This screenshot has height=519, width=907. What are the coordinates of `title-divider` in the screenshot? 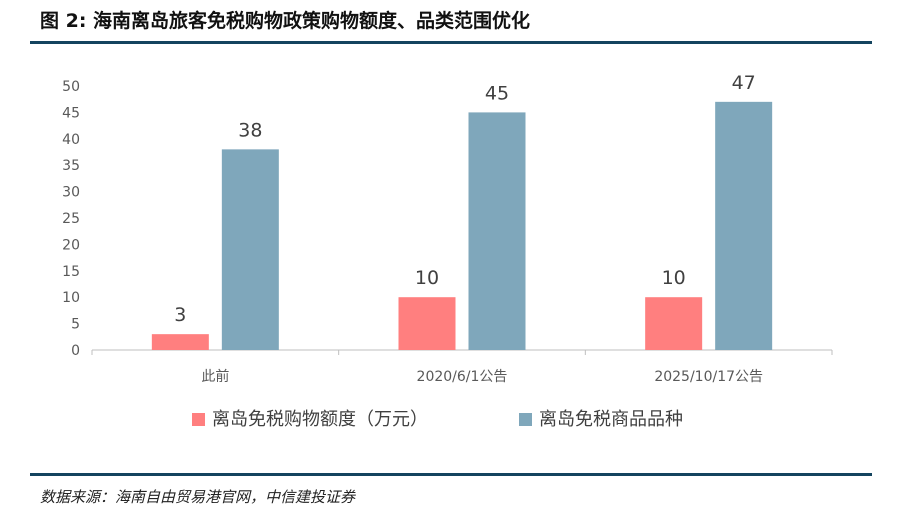 It's located at (451, 42).